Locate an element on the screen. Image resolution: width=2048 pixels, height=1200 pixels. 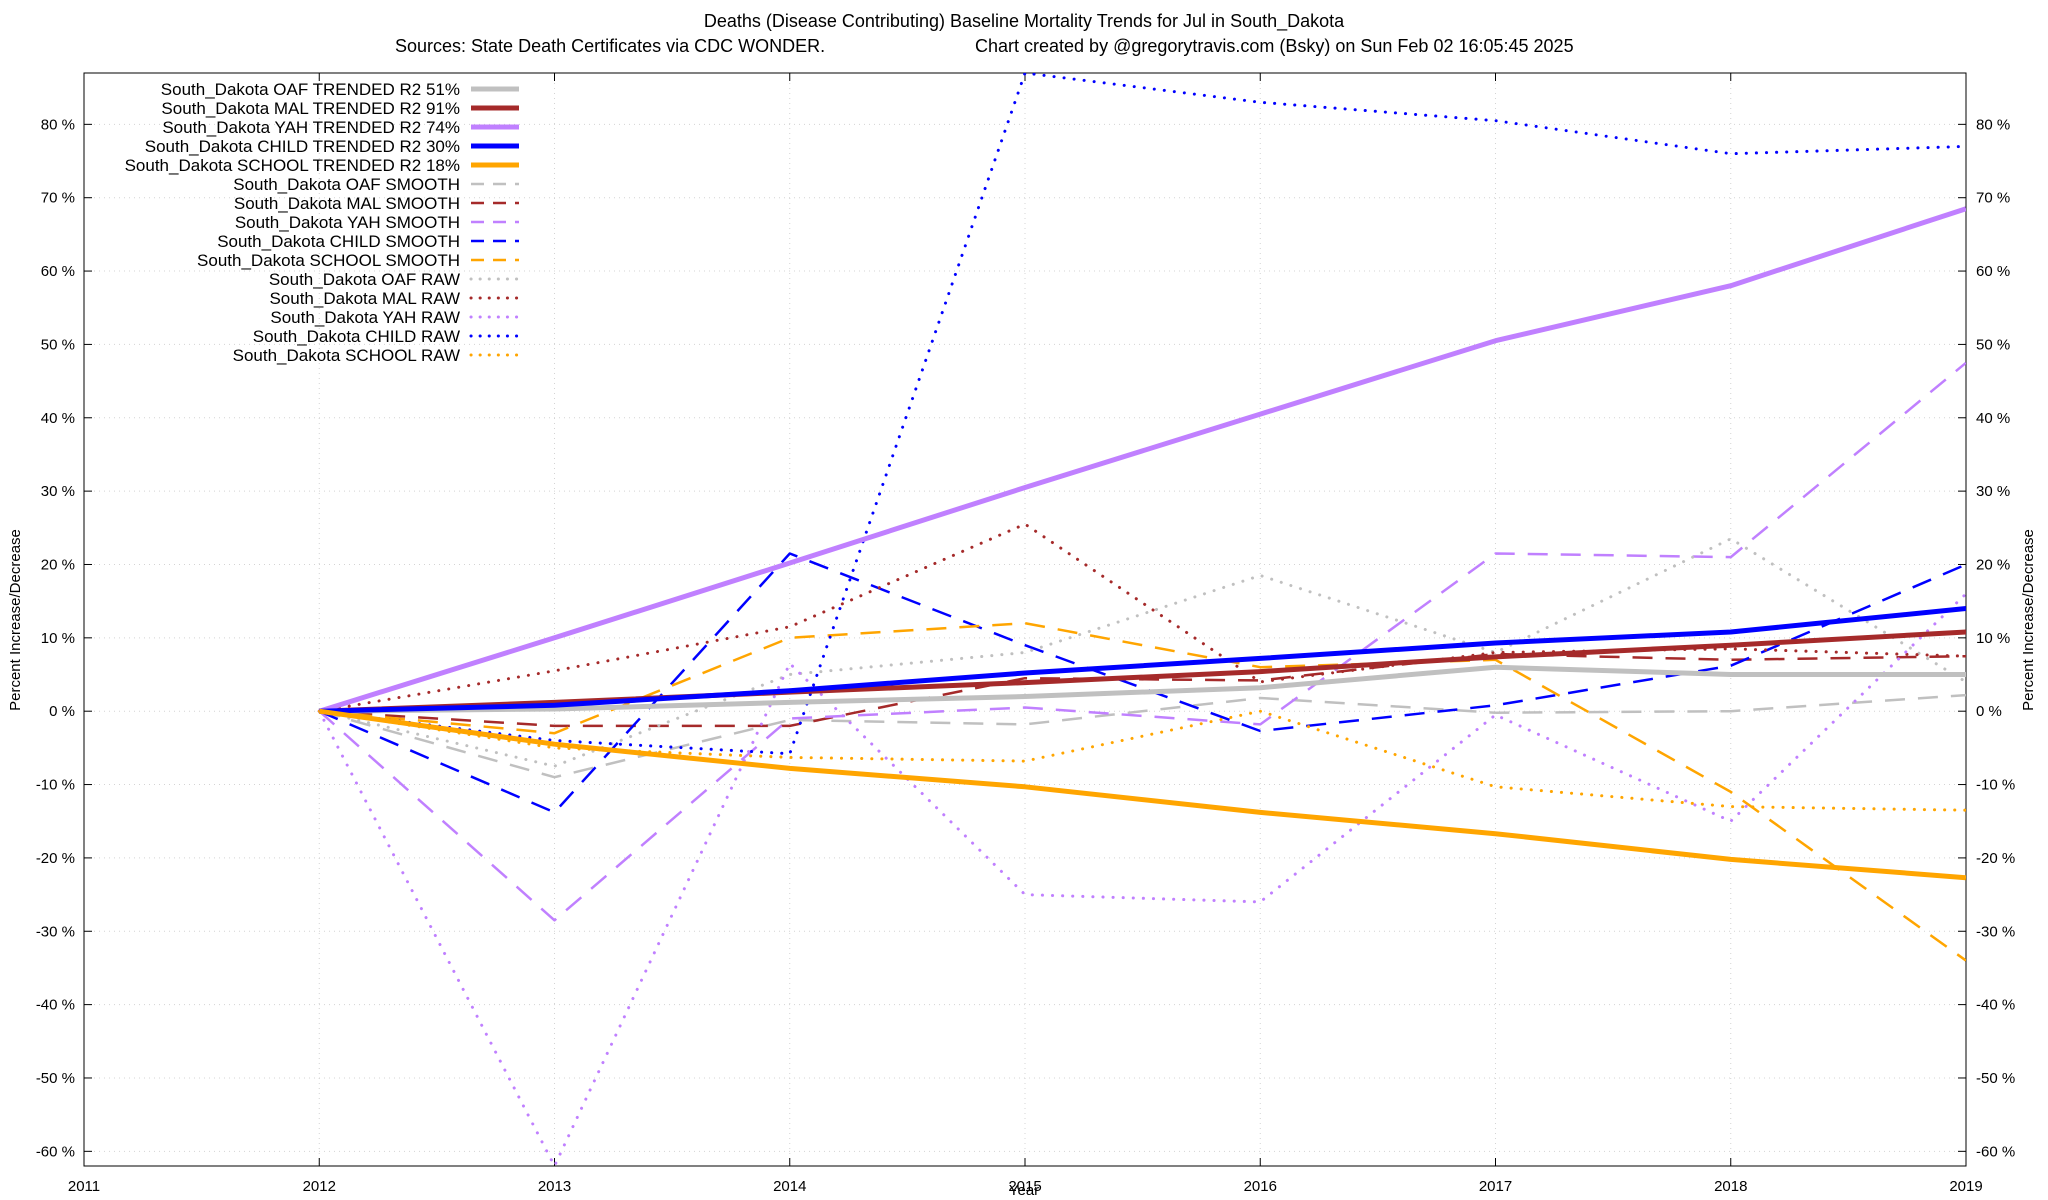
y-tick-label: 40 % is located at coordinates (58, 418).